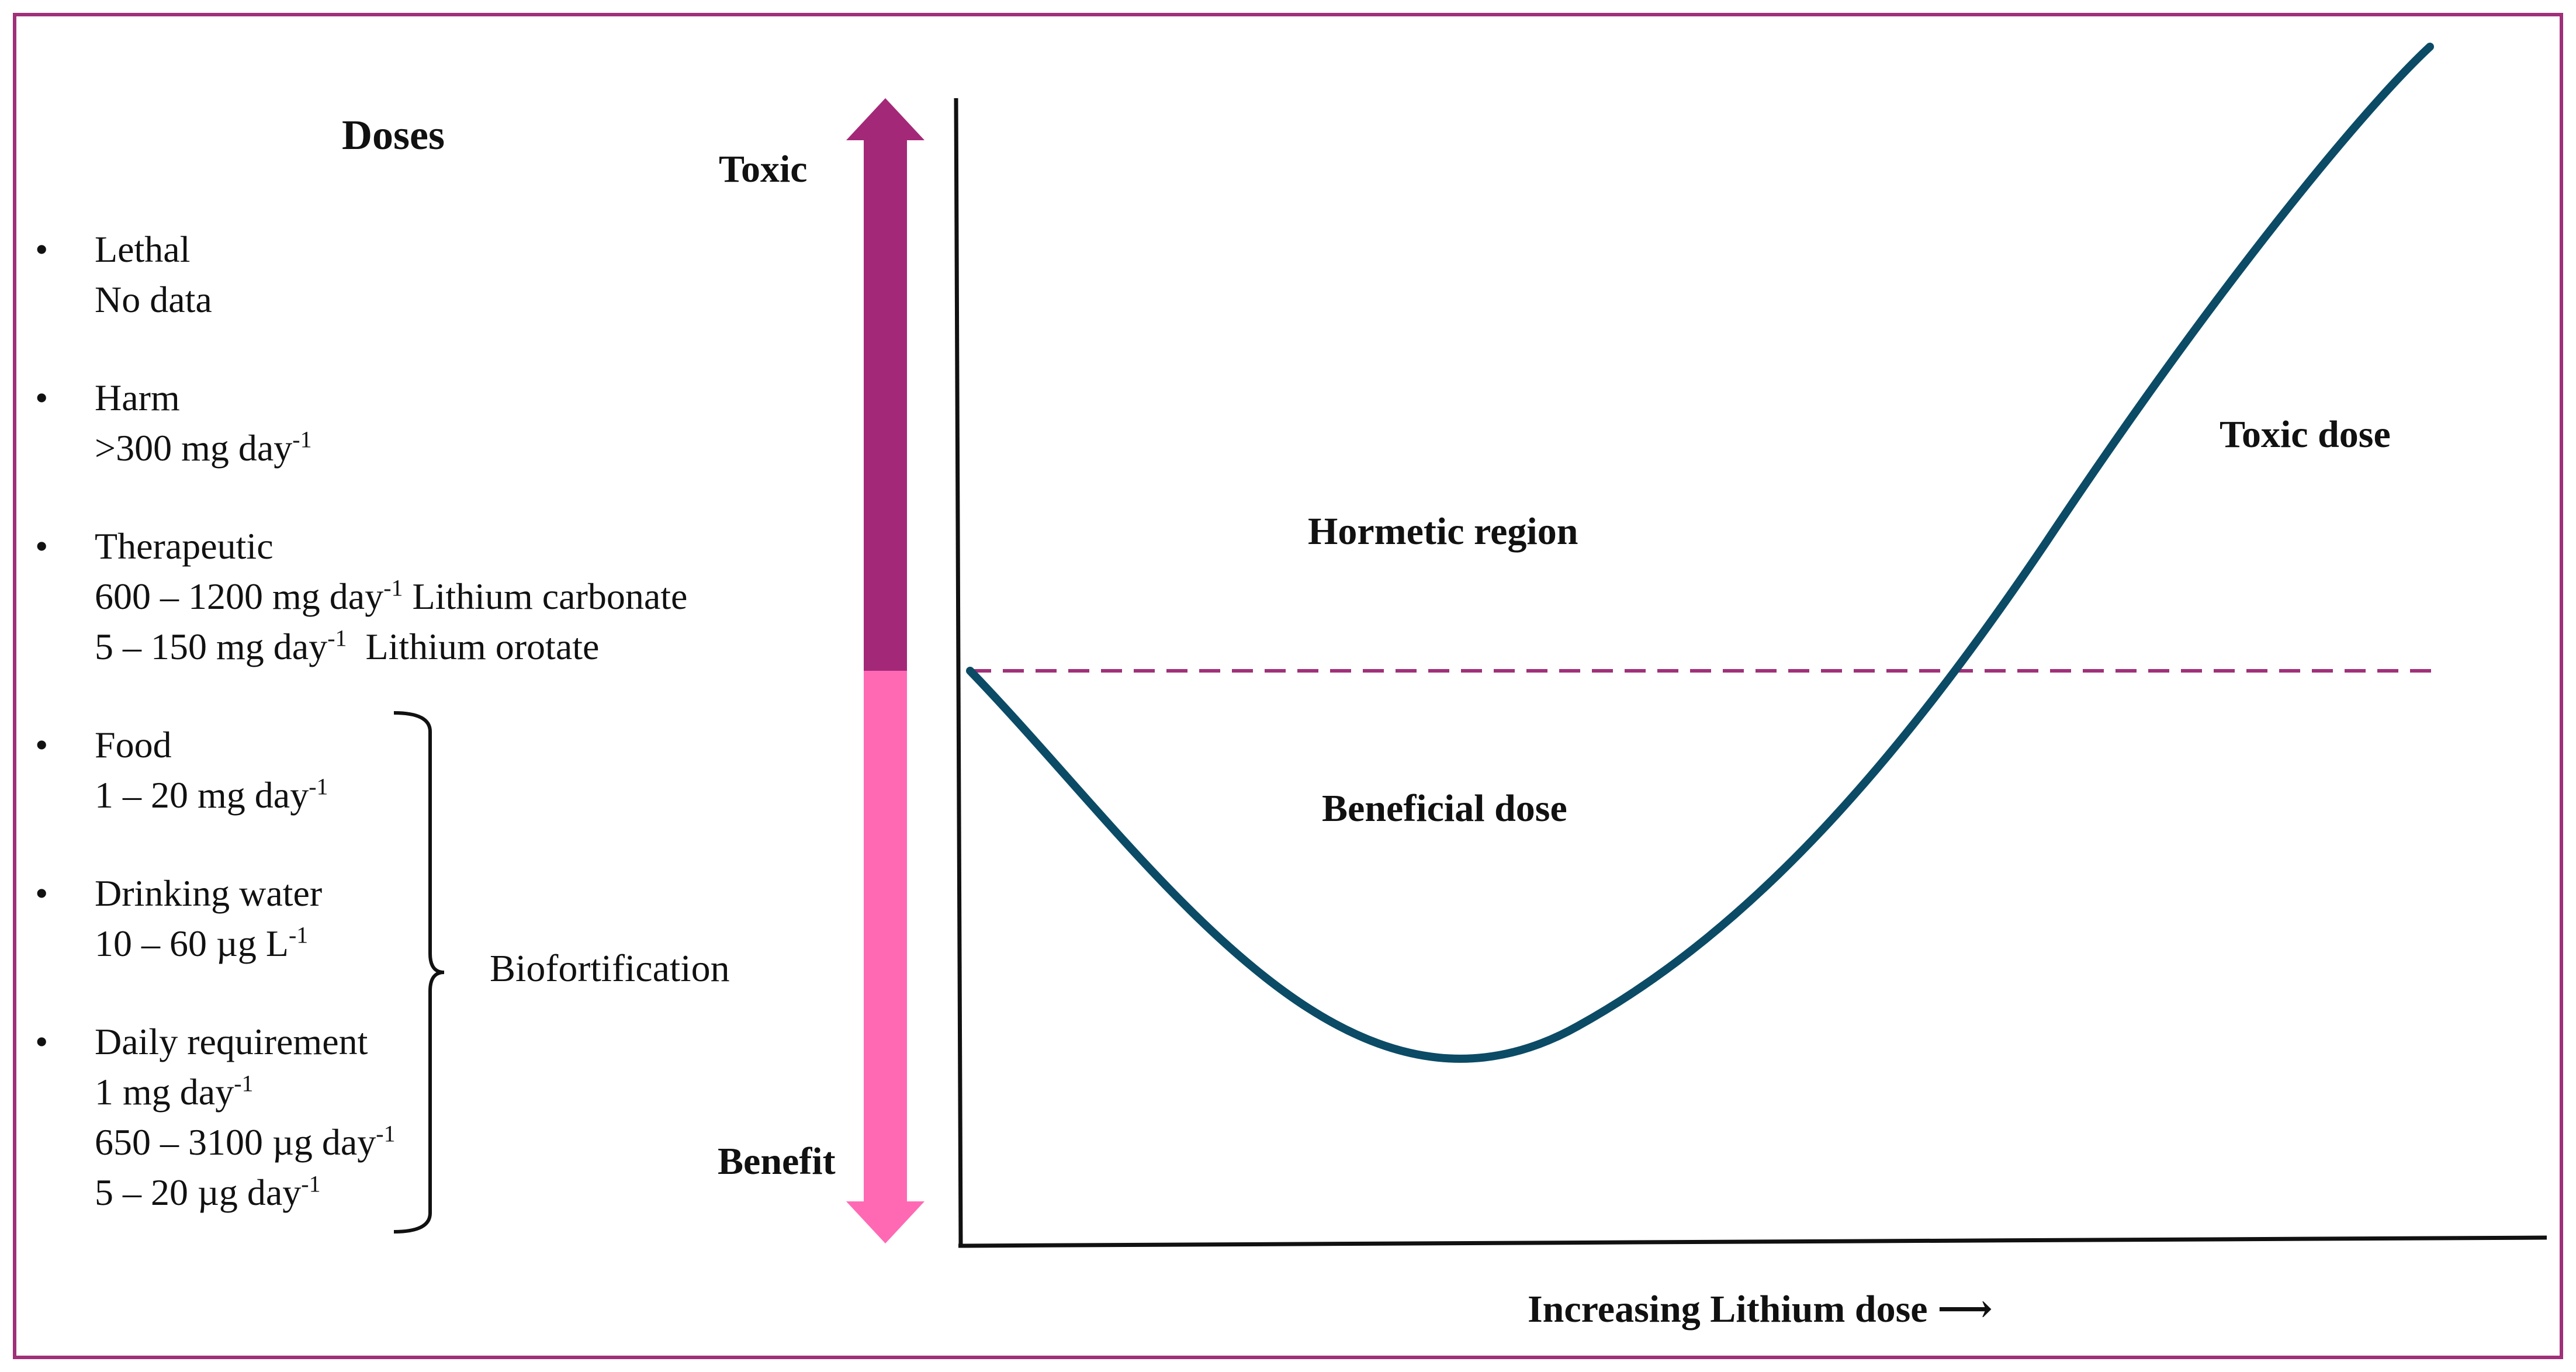  Describe the element at coordinates (1445, 808) in the screenshot. I see `beneficial-dose-label: Beneficial dose` at that location.